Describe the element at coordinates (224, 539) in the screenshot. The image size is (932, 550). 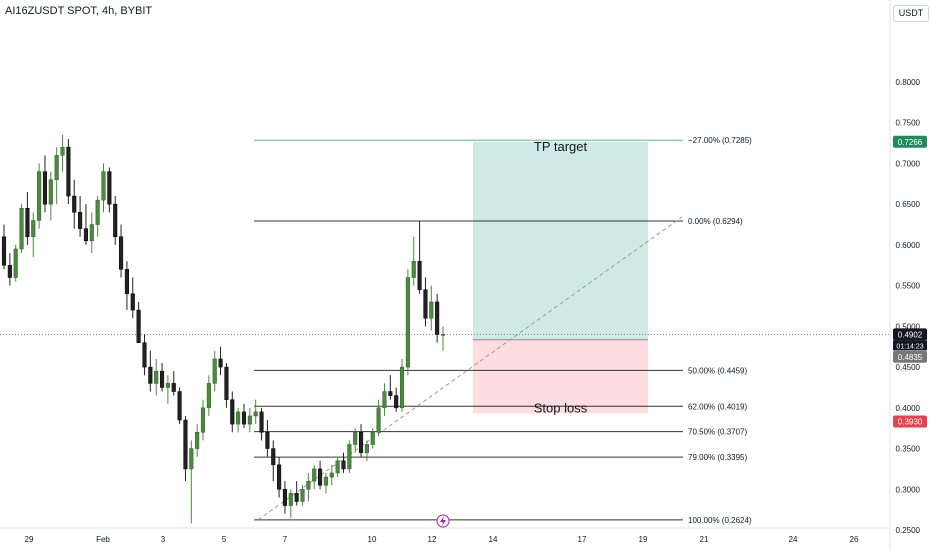
I see `x-tick-label: 5` at that location.